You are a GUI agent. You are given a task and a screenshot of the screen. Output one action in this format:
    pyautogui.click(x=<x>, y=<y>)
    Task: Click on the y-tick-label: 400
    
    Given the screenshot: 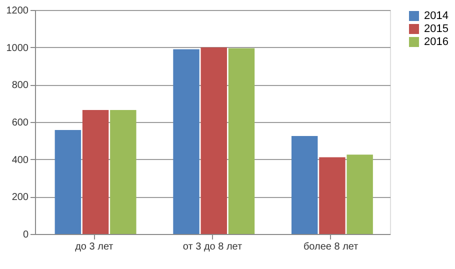 What is the action you would take?
    pyautogui.click(x=20, y=160)
    